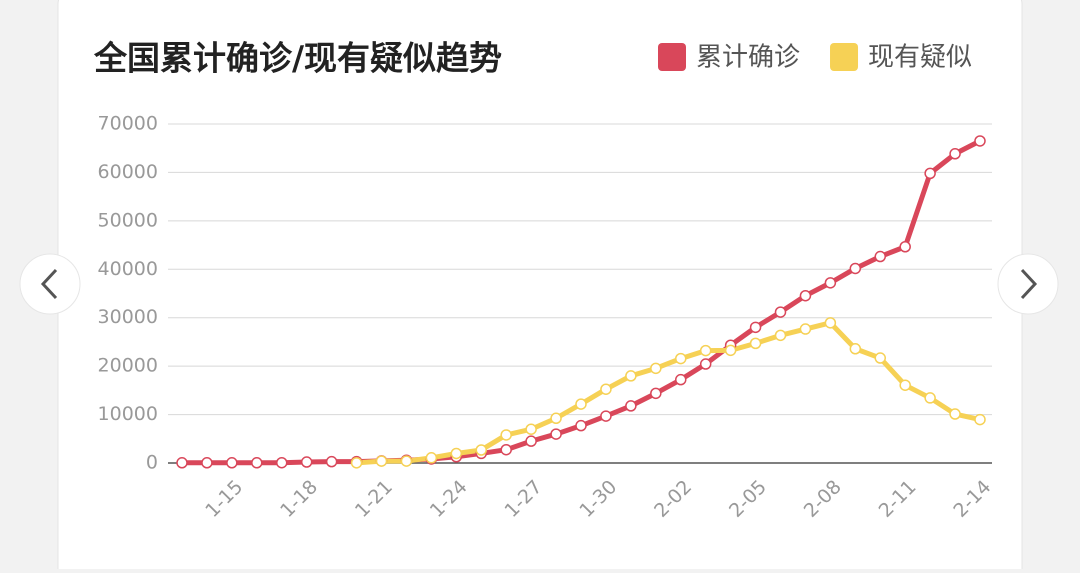 This screenshot has height=573, width=1080. I want to click on y-tick-label: 10000, so click(128, 414).